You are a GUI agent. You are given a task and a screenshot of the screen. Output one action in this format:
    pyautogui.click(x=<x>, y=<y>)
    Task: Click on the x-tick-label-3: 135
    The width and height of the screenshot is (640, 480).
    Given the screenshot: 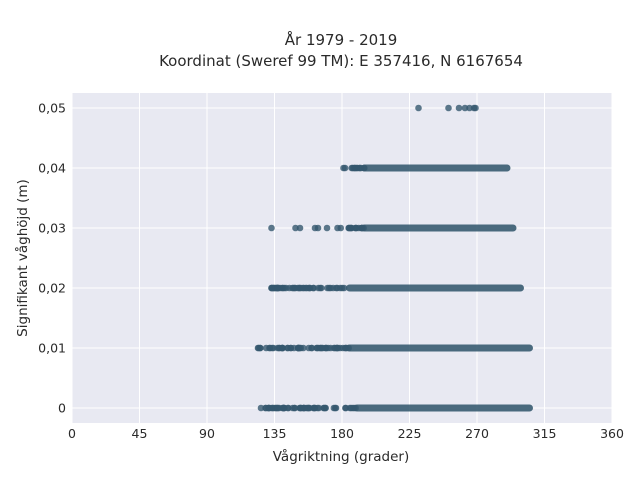 What is the action you would take?
    pyautogui.click(x=275, y=433)
    